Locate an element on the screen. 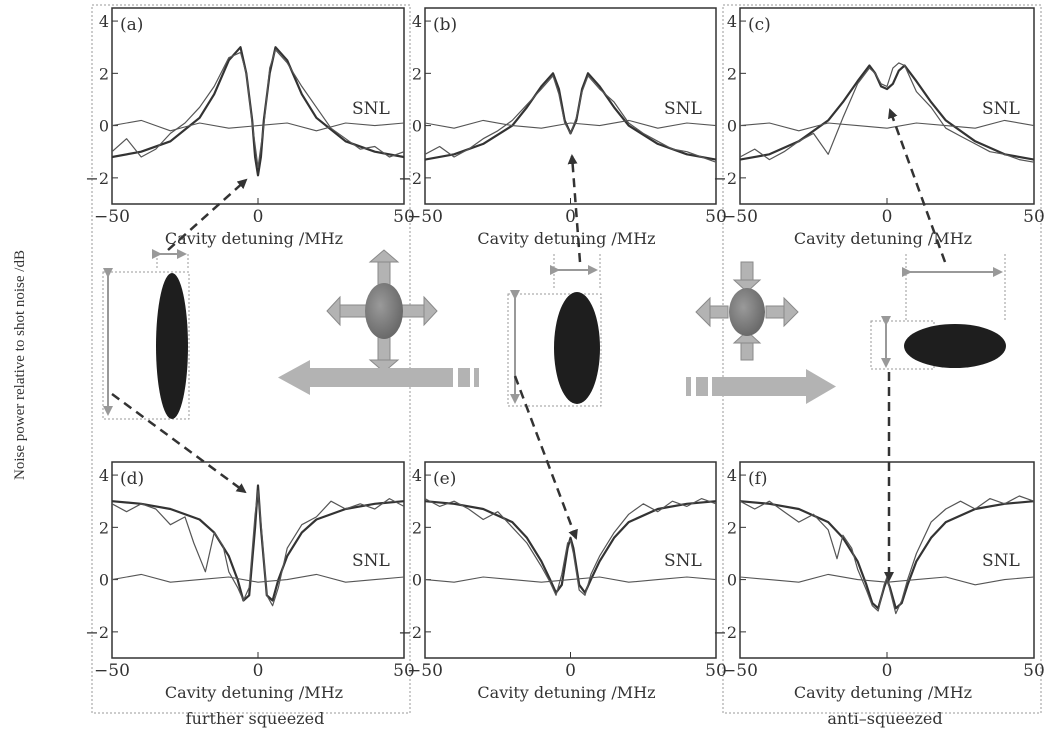 This screenshot has width=1044, height=731. right-big-arrow is located at coordinates (761, 386).